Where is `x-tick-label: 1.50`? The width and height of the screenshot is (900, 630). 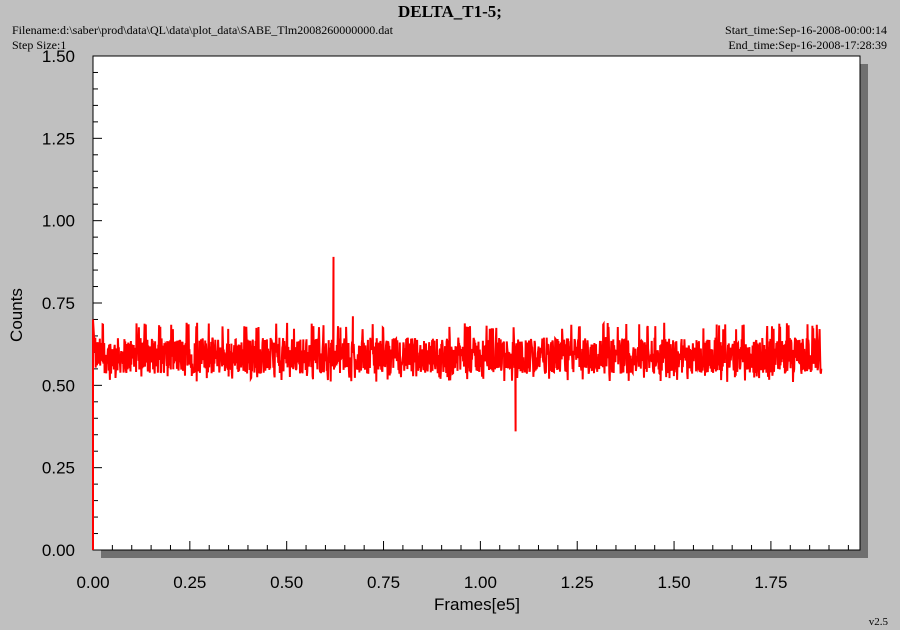 x-tick-label: 1.50 is located at coordinates (674, 582).